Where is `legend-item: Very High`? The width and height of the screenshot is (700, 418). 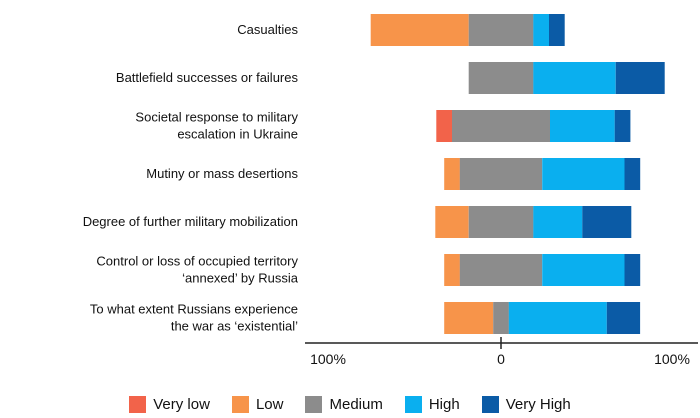 legend-item: Very High is located at coordinates (526, 404).